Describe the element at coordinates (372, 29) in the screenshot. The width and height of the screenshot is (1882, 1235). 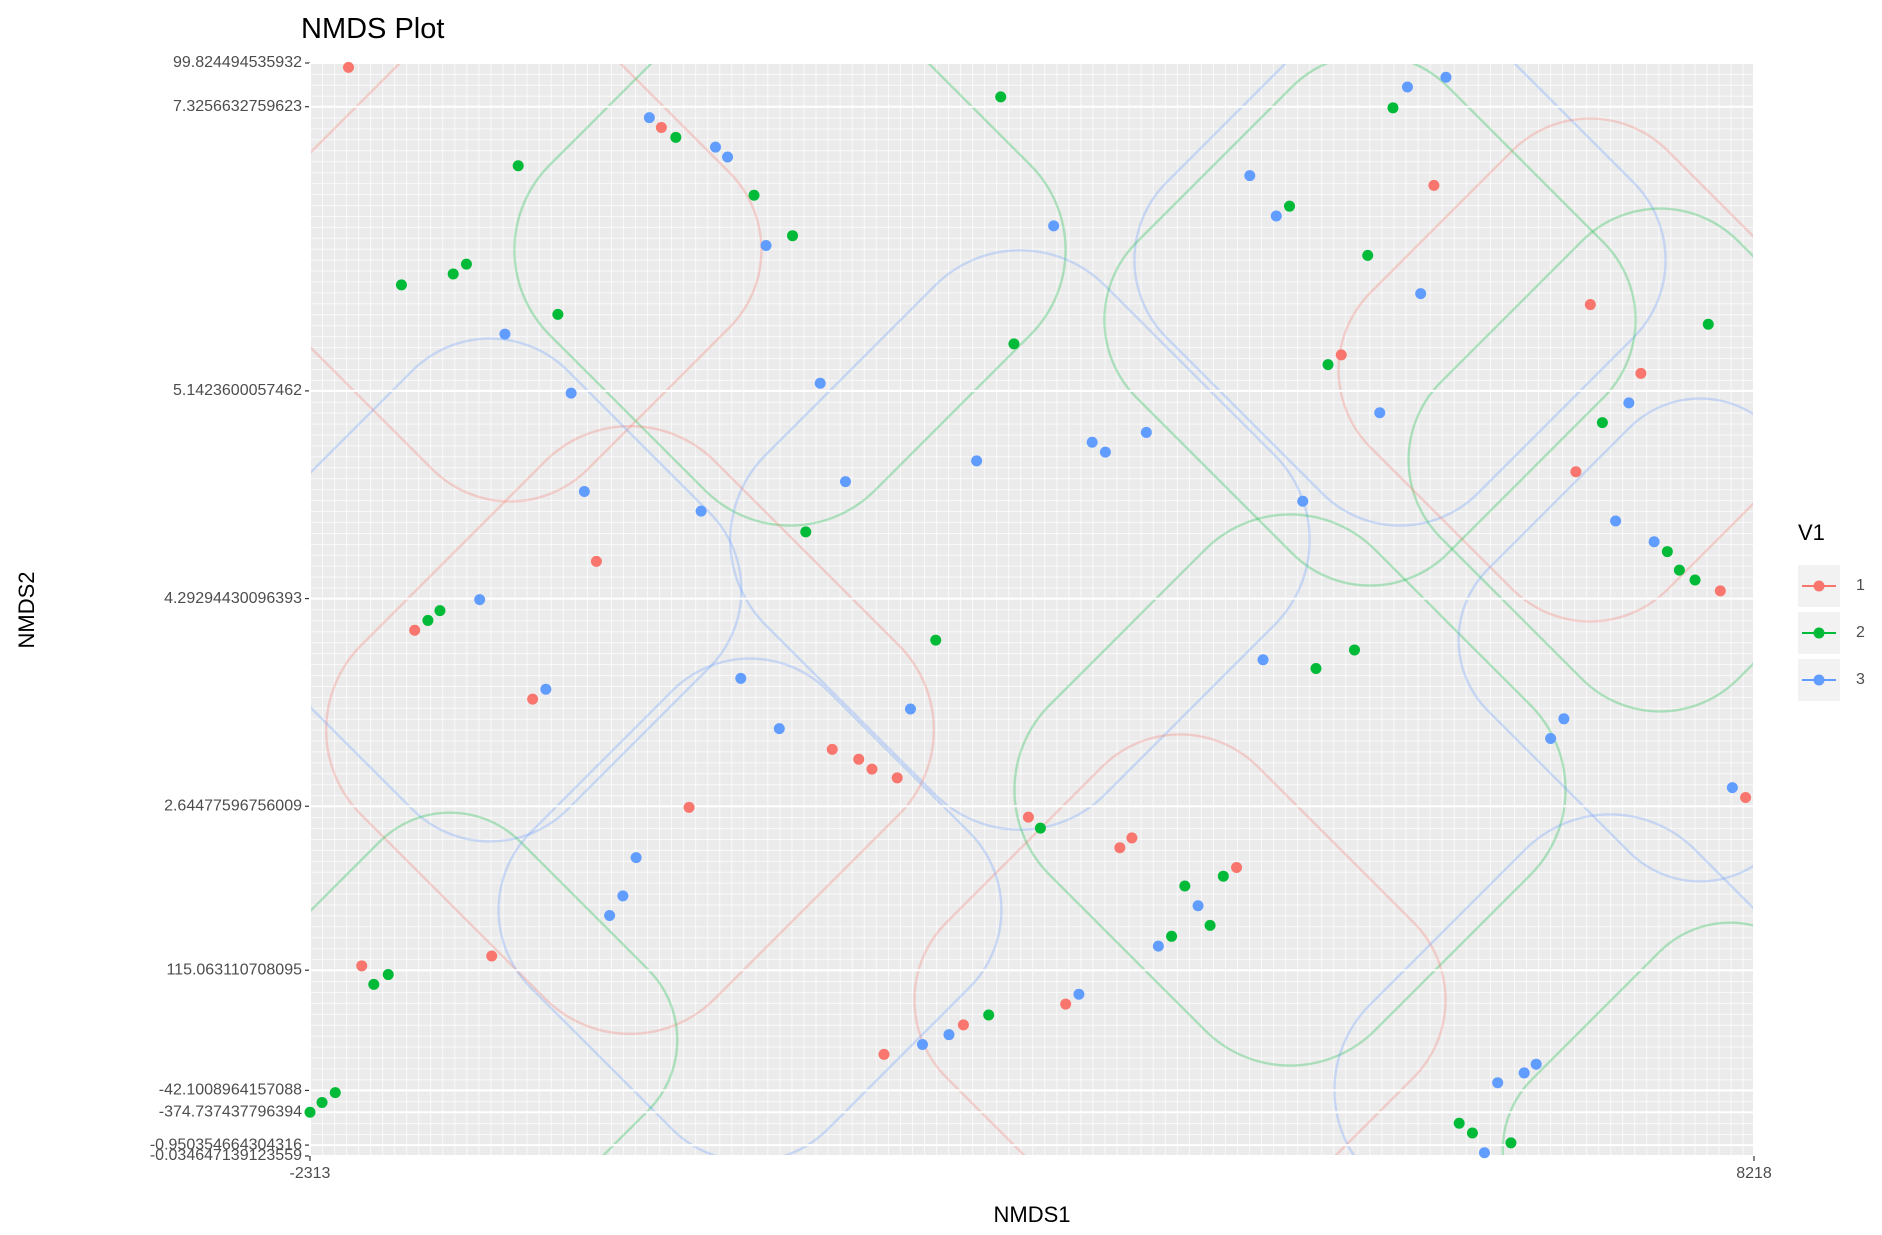
I see `chart-title: NMDS Plot` at that location.